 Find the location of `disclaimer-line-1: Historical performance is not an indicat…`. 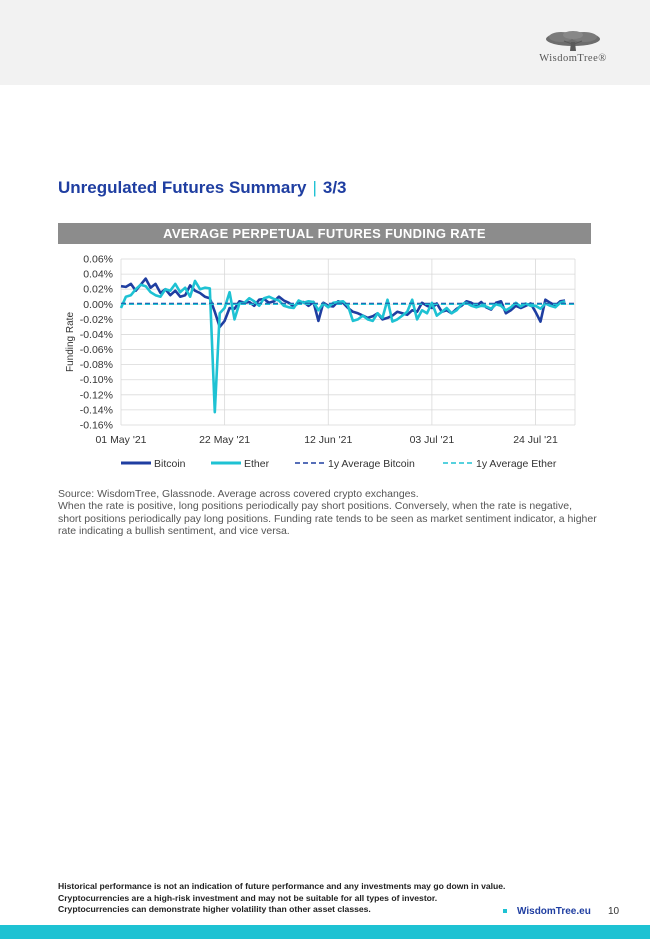

disclaimer-line-1: Historical performance is not an indicat… is located at coordinates (282, 886).